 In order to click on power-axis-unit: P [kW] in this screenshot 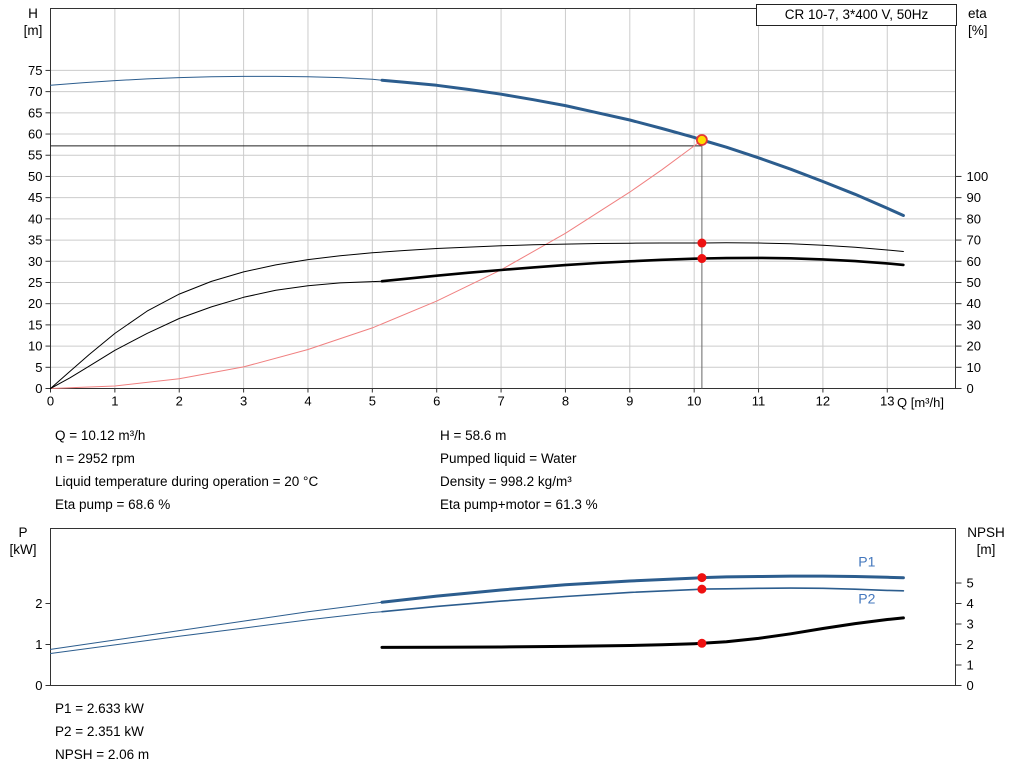, I will do `click(23, 541)`.